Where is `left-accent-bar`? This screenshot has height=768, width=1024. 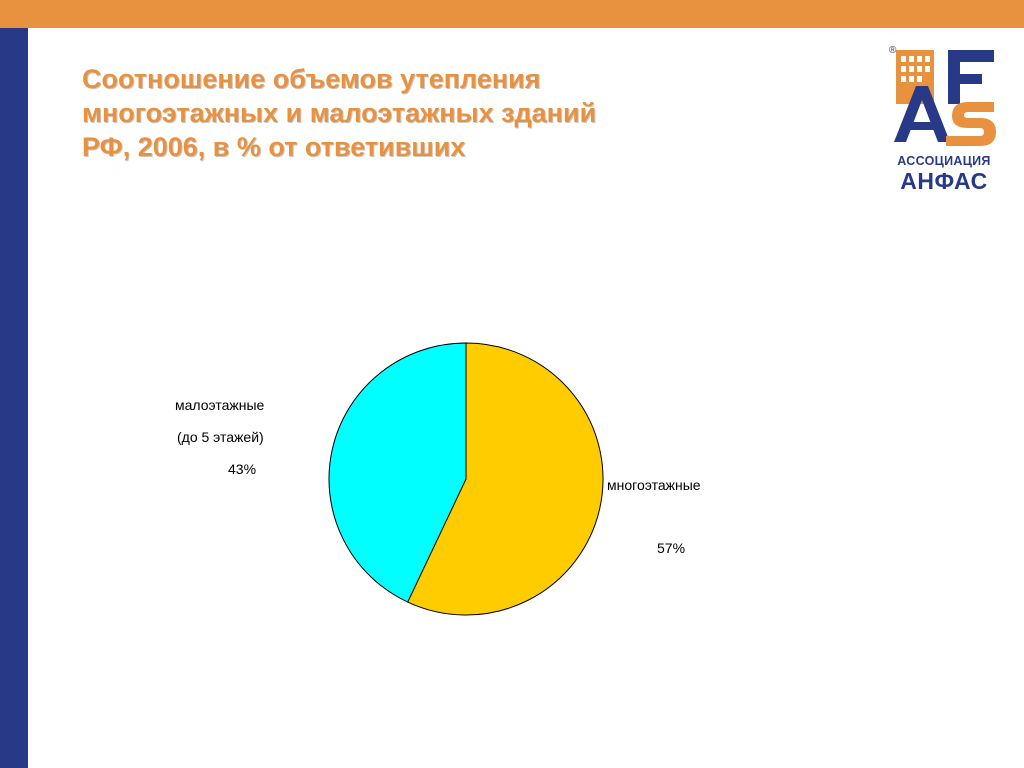
left-accent-bar is located at coordinates (14, 398).